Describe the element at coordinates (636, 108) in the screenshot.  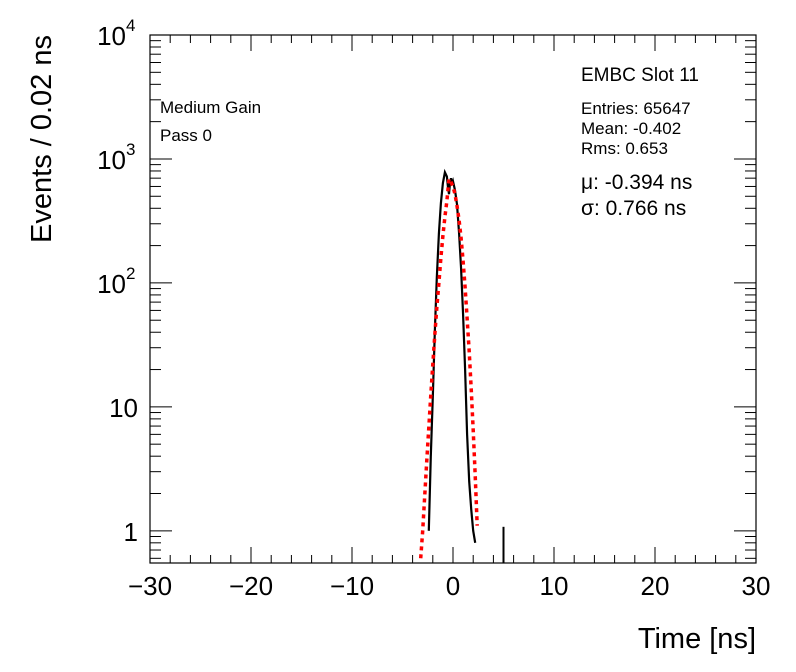
I see `stats-entries: Entries: 65647` at that location.